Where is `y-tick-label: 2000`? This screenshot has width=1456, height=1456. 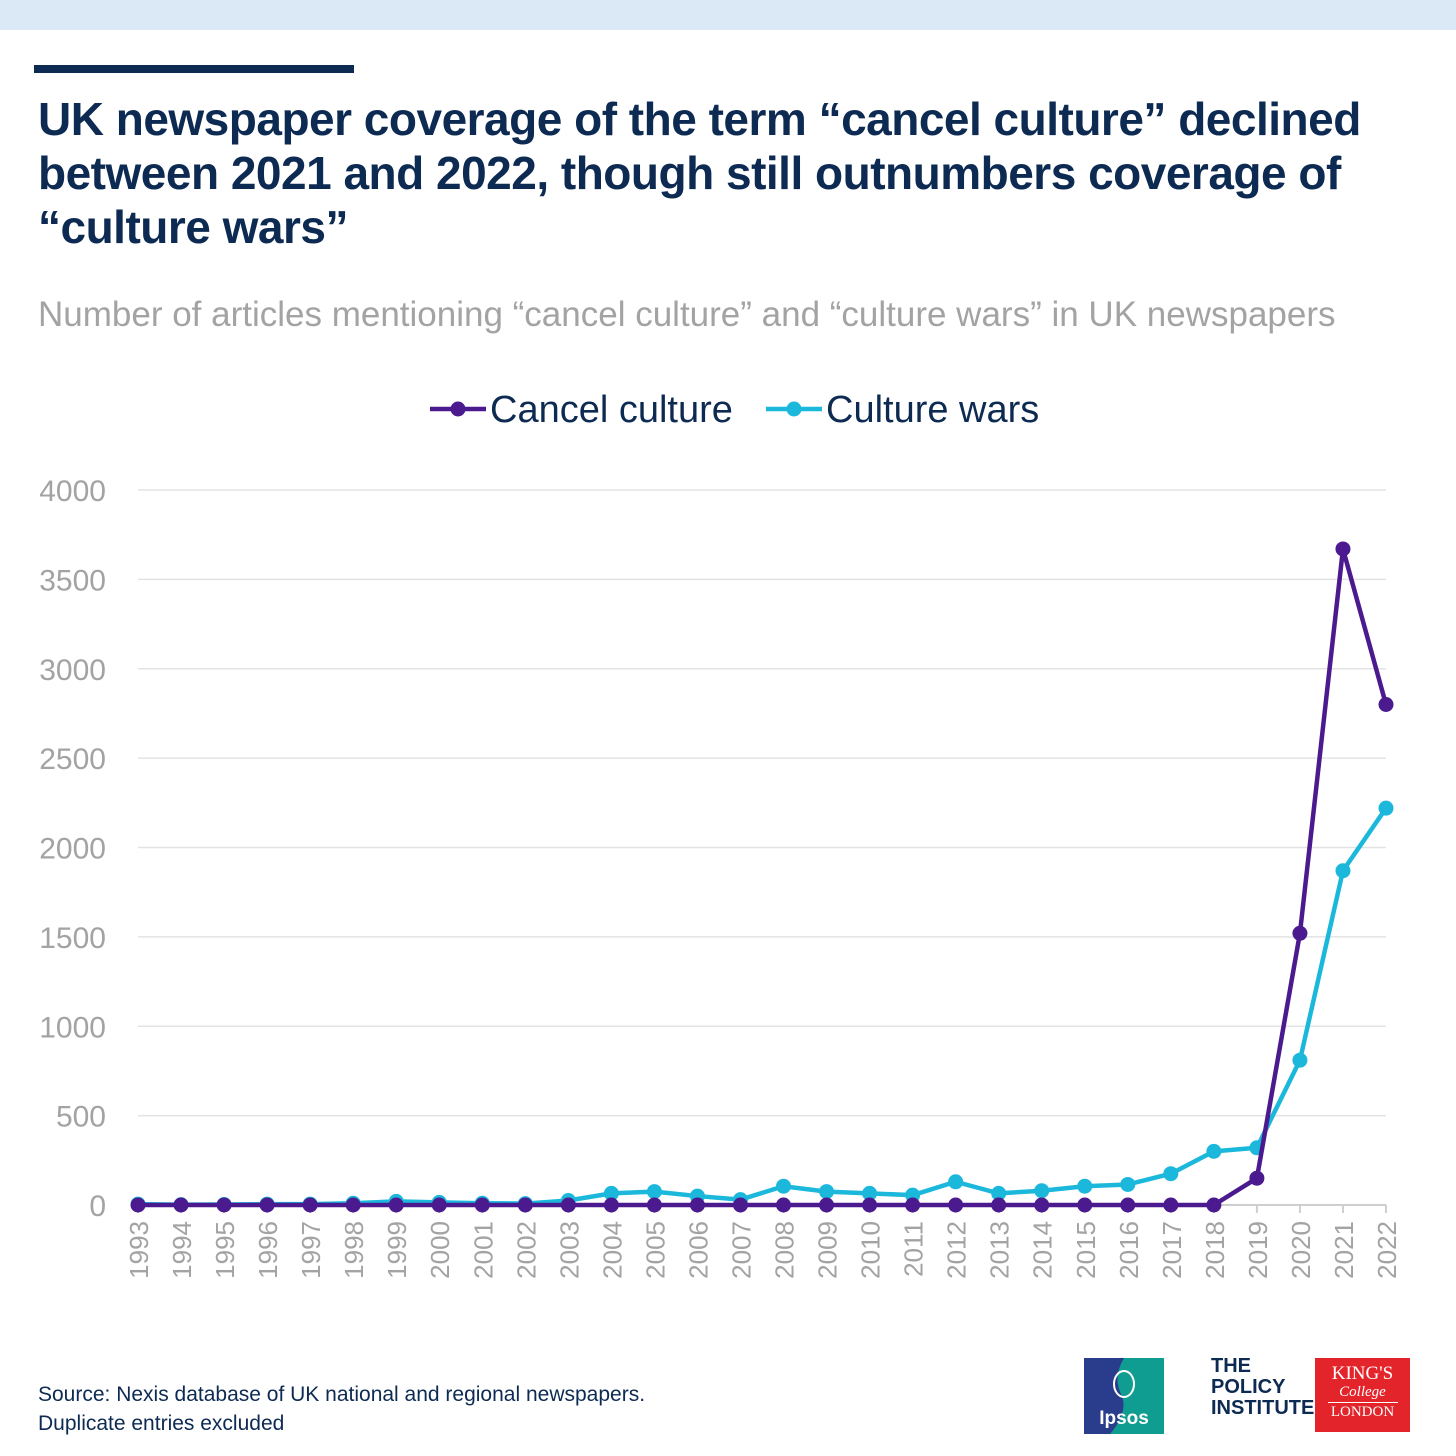 y-tick-label: 2000 is located at coordinates (72, 849).